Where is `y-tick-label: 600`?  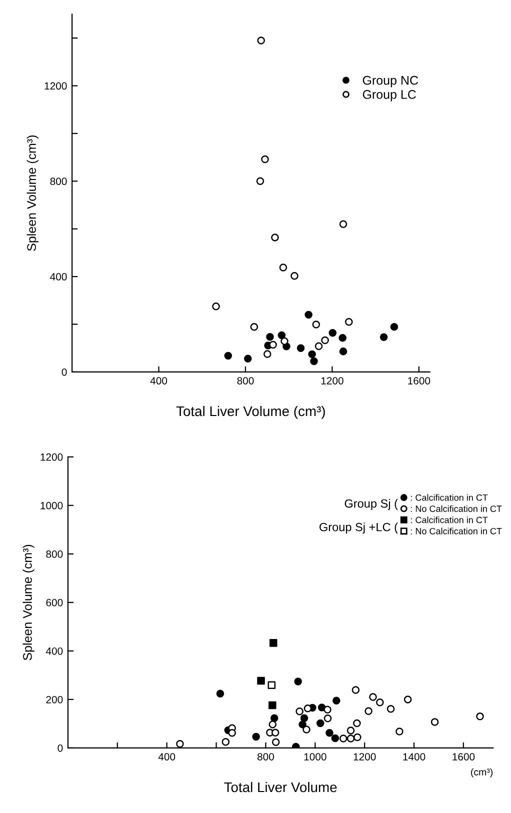
y-tick-label: 600 is located at coordinates (54, 602).